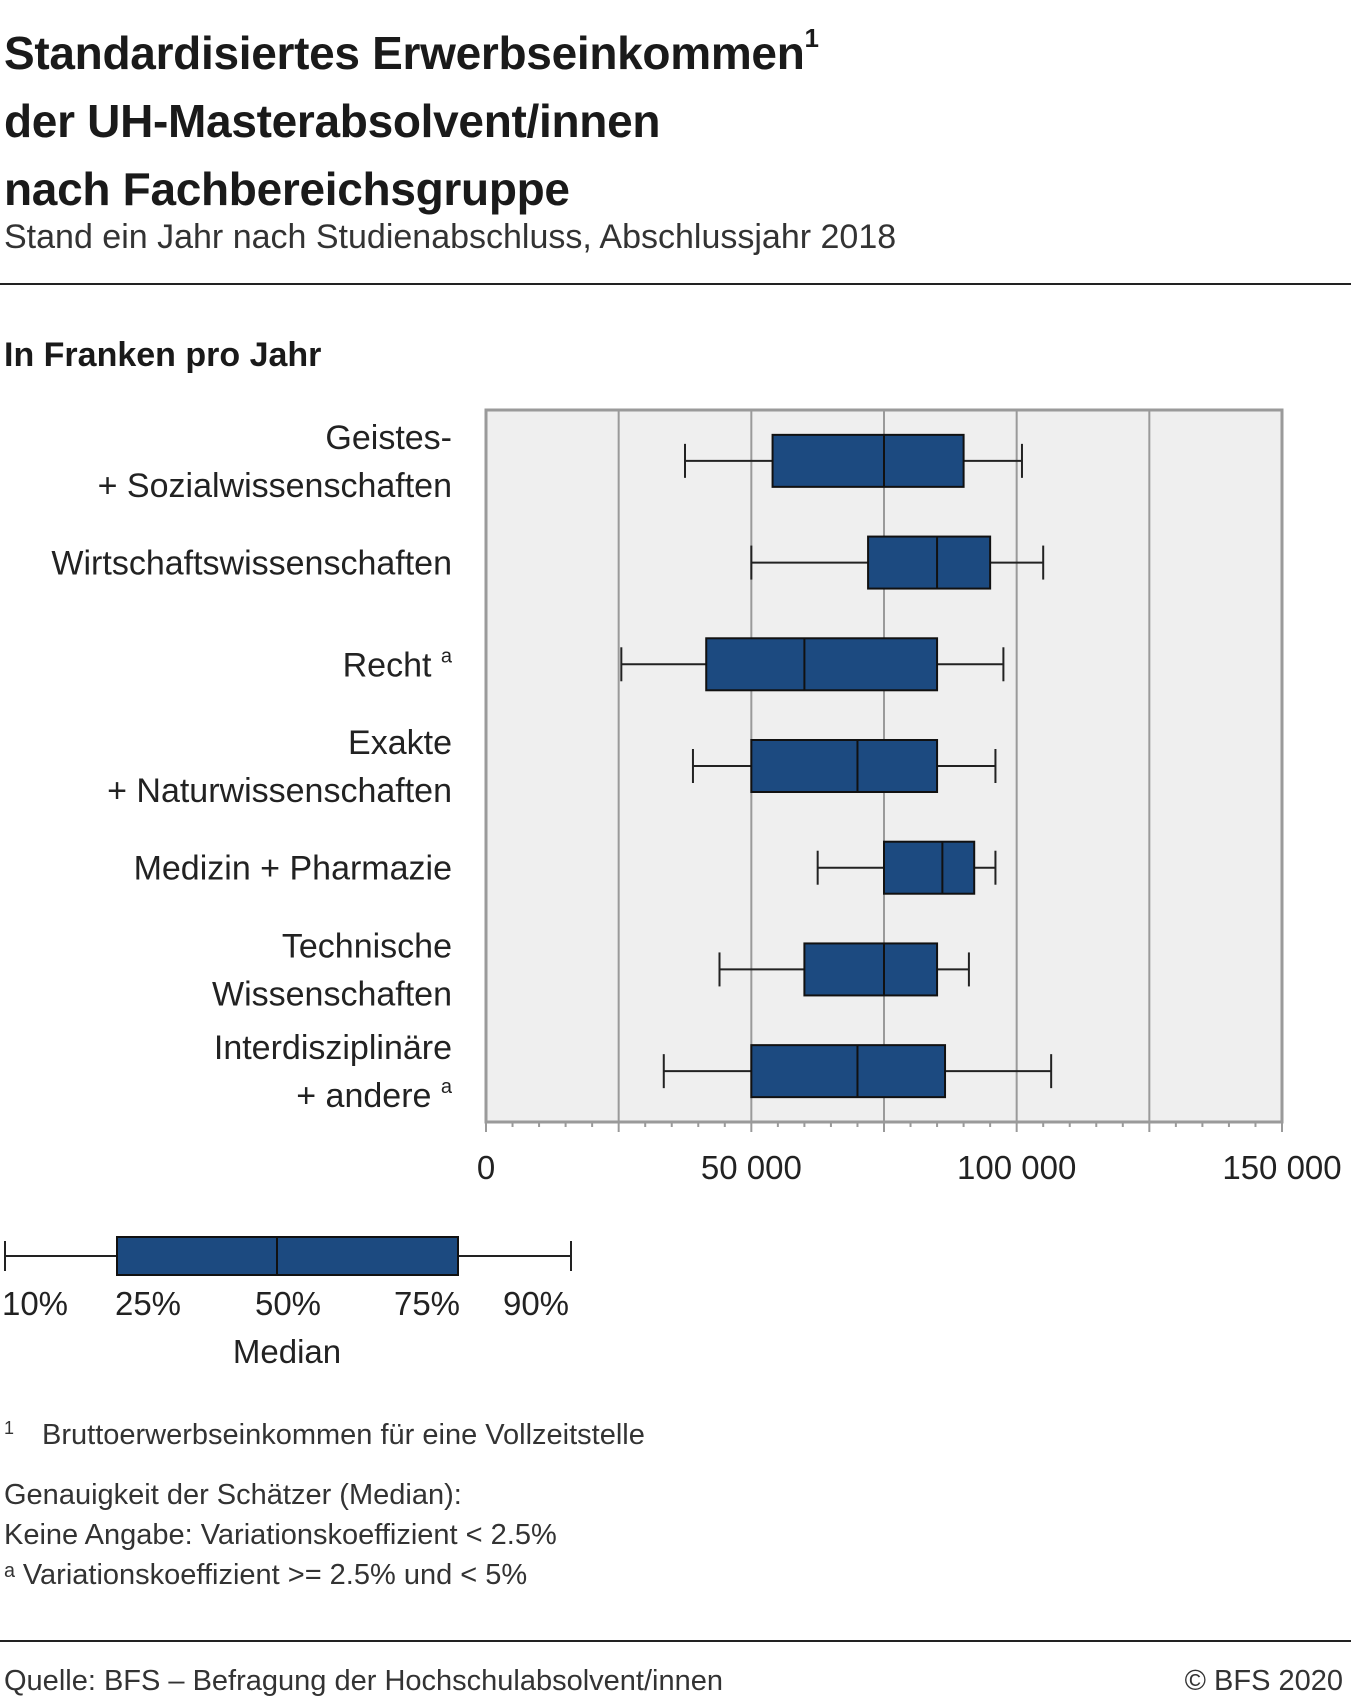 This screenshot has width=1351, height=1705. I want to click on box-row: Geistes- + Sozialwissenschaften, so click(560, 462).